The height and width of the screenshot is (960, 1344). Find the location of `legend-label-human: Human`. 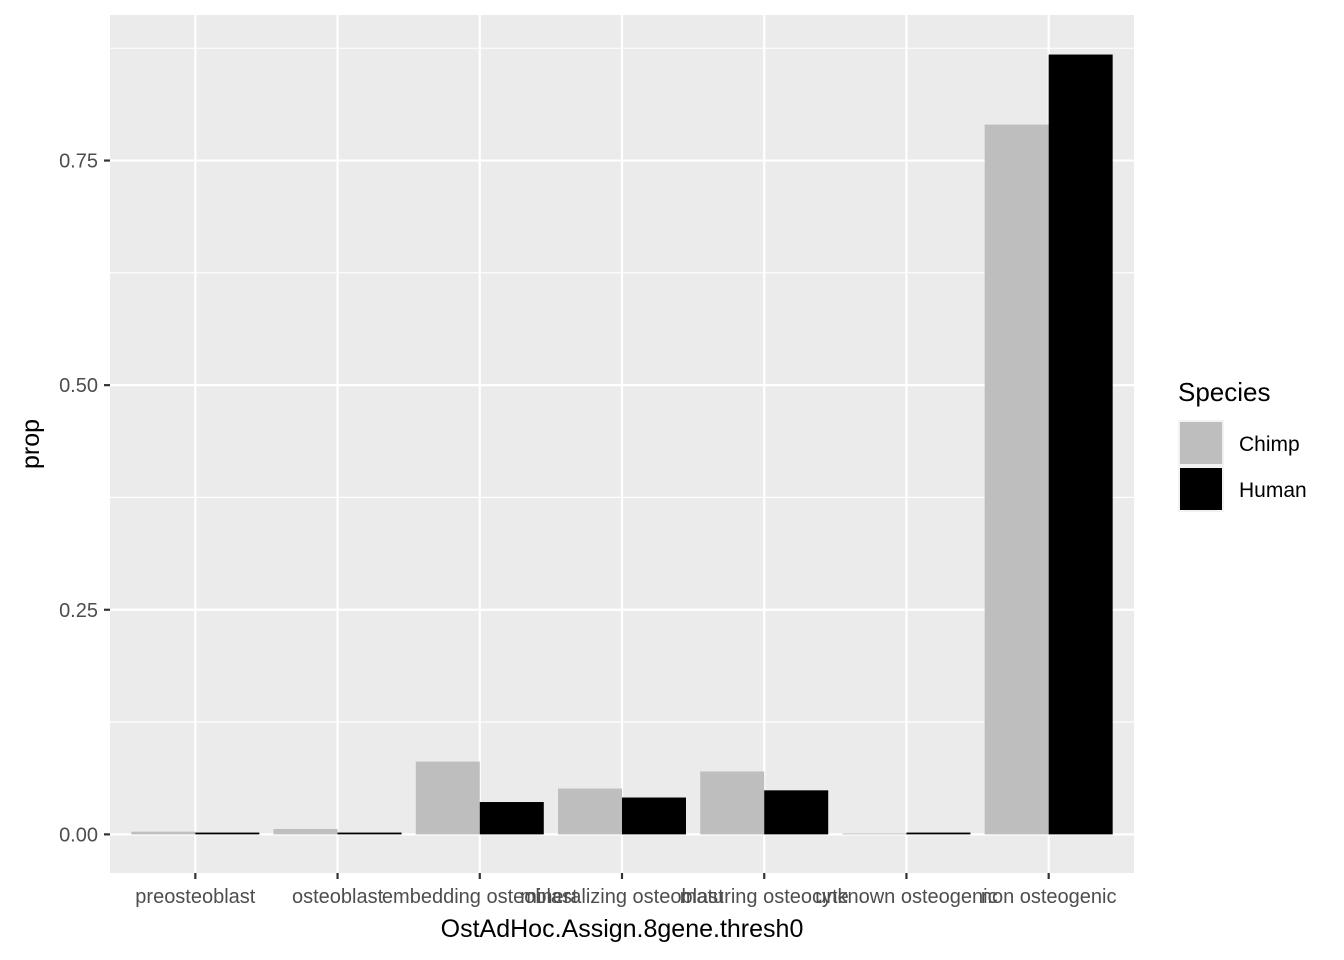

legend-label-human: Human is located at coordinates (1273, 490).